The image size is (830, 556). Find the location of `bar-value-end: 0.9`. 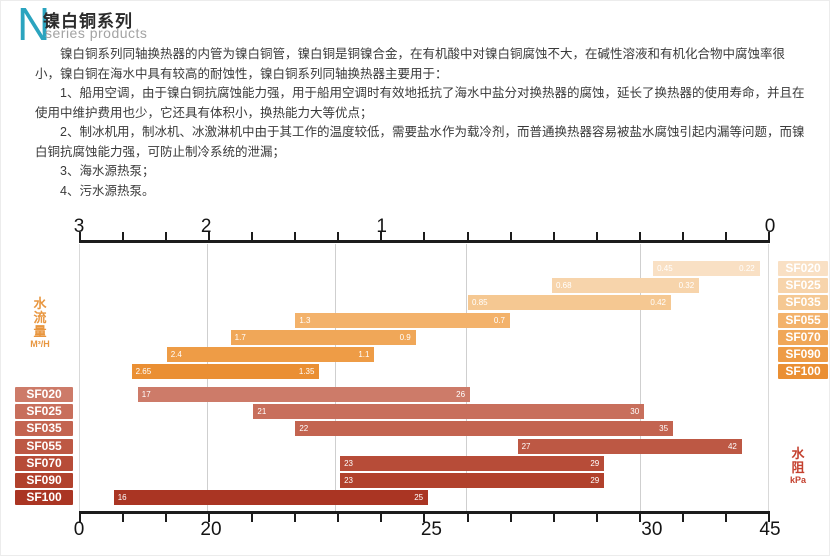

bar-value-end: 0.9 is located at coordinates (405, 337).